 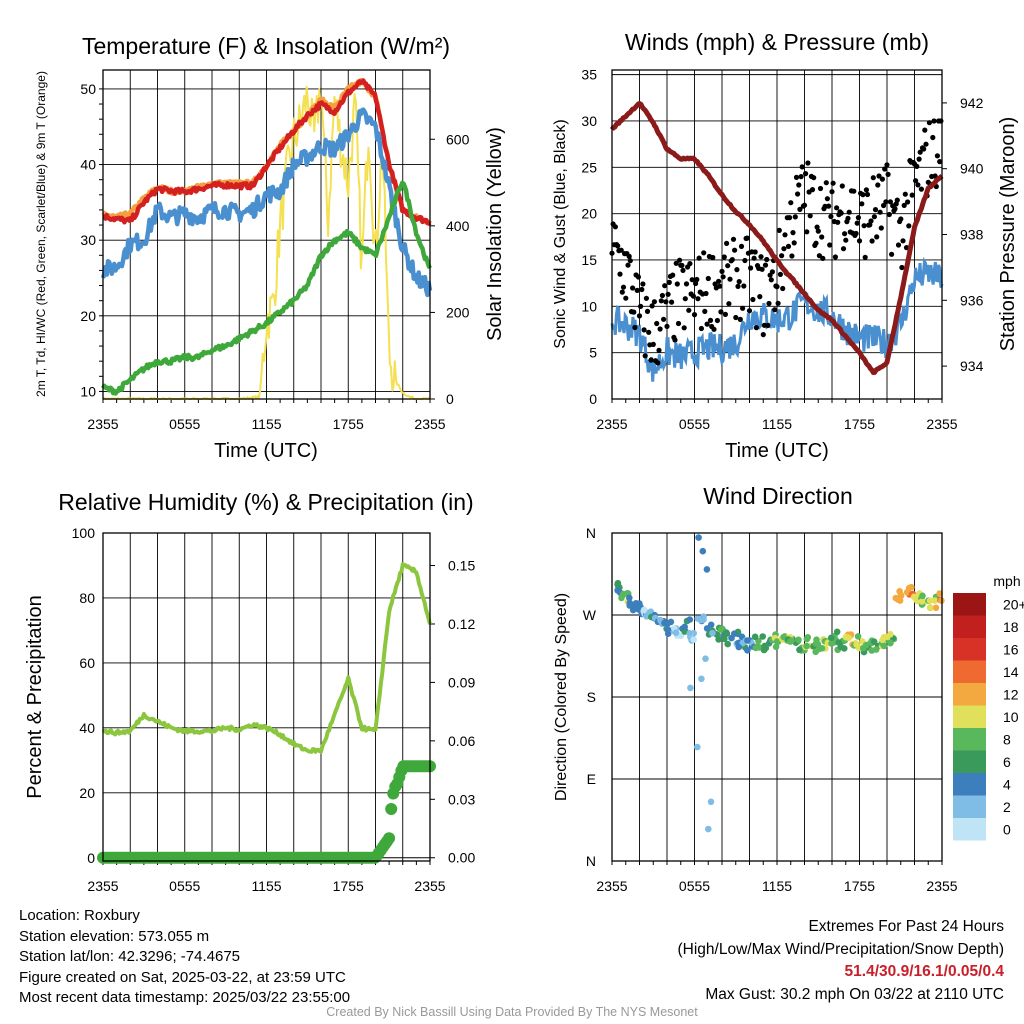 What do you see at coordinates (88, 165) in the screenshot?
I see `y-tick-label: 40` at bounding box center [88, 165].